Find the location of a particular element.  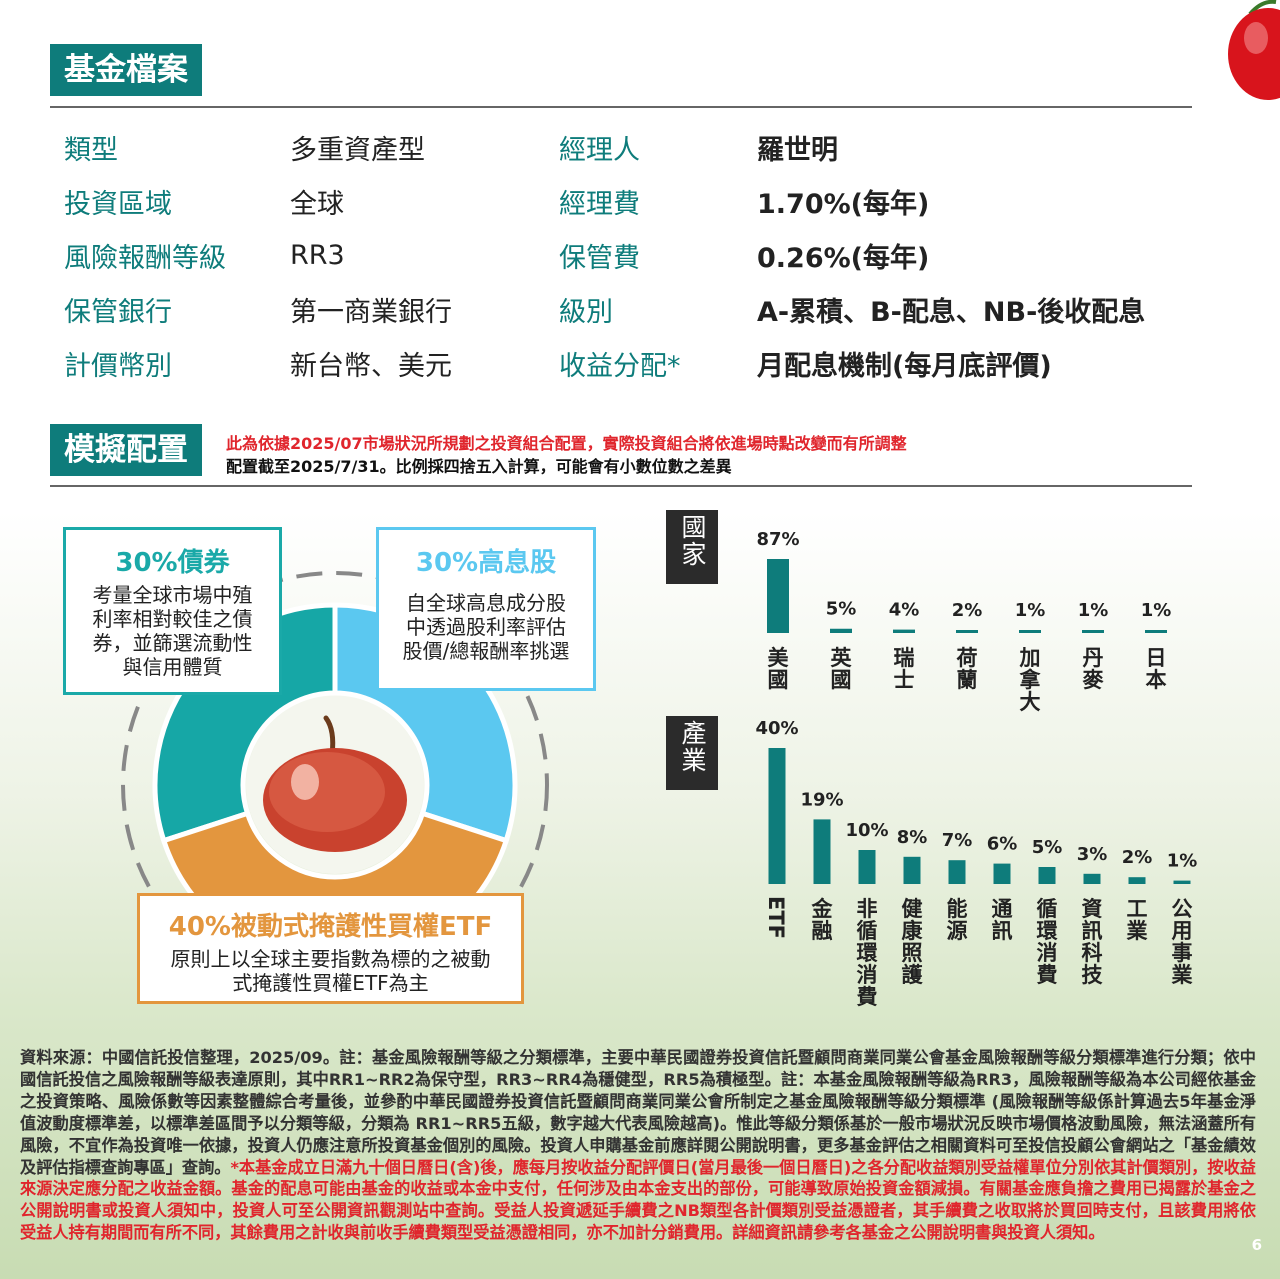

bond-desc-line: 券，並篩選流動性 is located at coordinates (172, 643).